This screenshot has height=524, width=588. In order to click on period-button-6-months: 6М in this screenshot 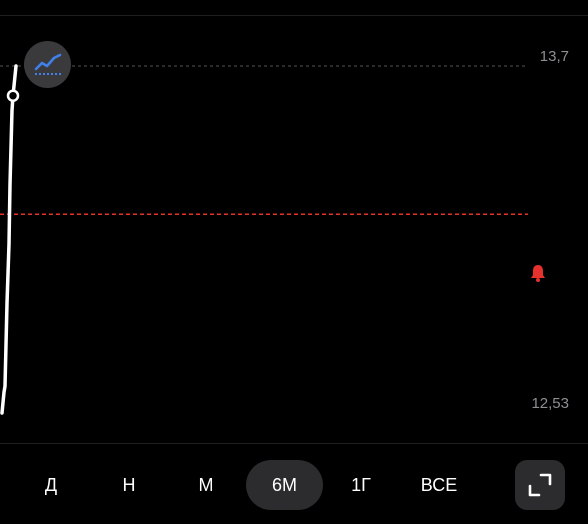, I will do `click(284, 485)`.